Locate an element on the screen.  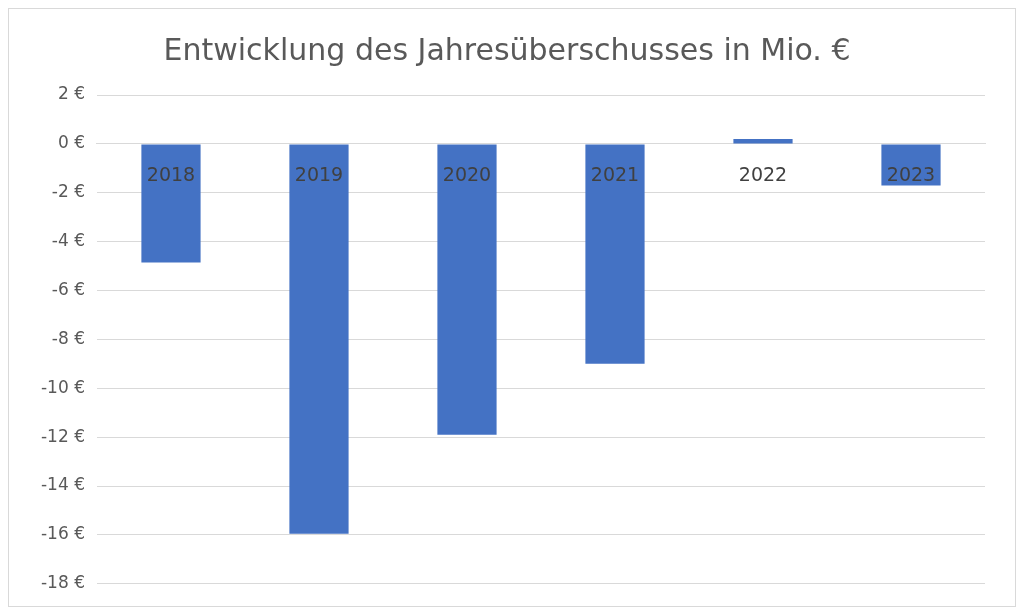
y-tick-label: -10 € is located at coordinates (62, 386).